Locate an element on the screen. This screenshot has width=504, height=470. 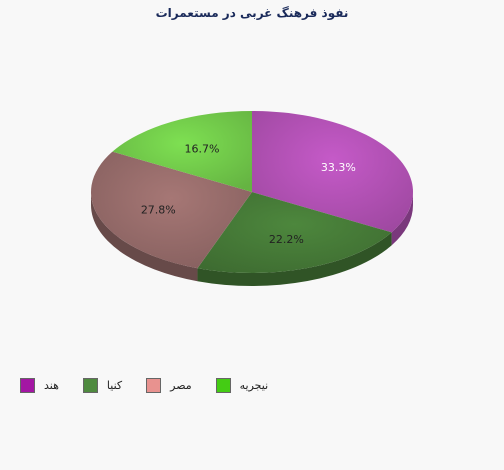
legend-item-0: هند is located at coordinates (39, 385).